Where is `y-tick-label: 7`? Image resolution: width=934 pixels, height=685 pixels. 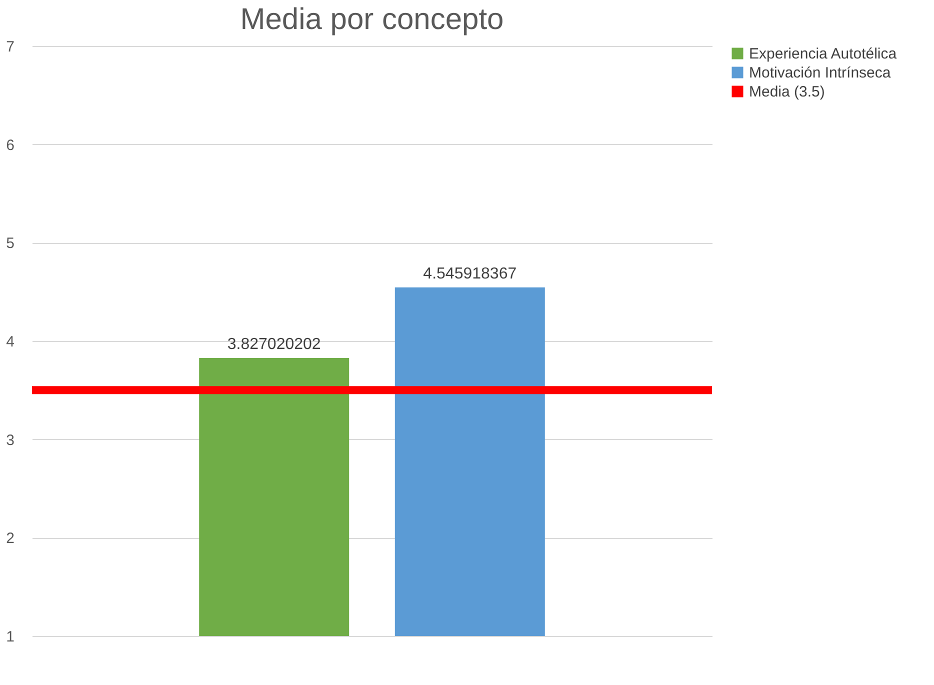
y-tick-label: 7 is located at coordinates (10, 47).